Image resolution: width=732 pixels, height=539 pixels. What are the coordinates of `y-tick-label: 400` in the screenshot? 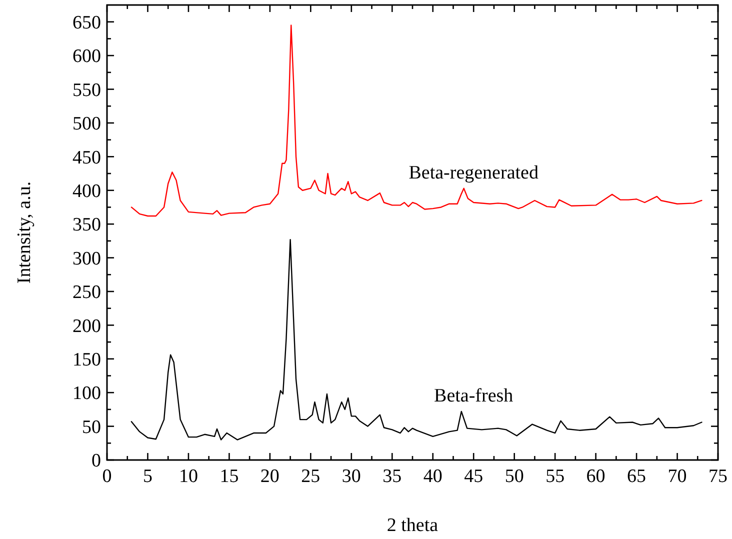 It's located at (86, 191).